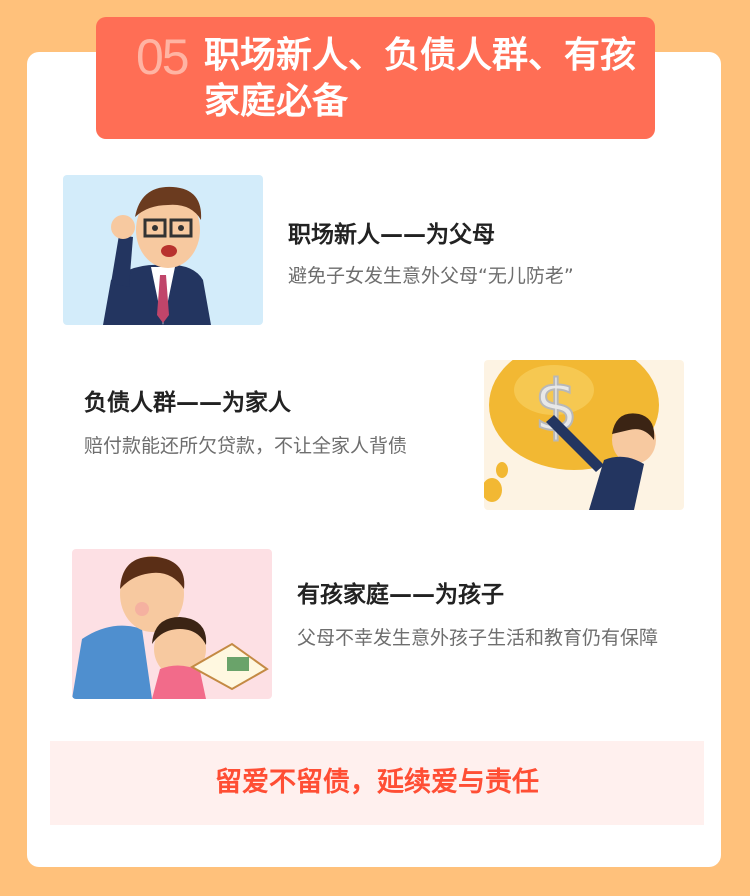 The width and height of the screenshot is (750, 896). I want to click on slogan-box: 留爱不留债，延续爱与责任, so click(377, 783).